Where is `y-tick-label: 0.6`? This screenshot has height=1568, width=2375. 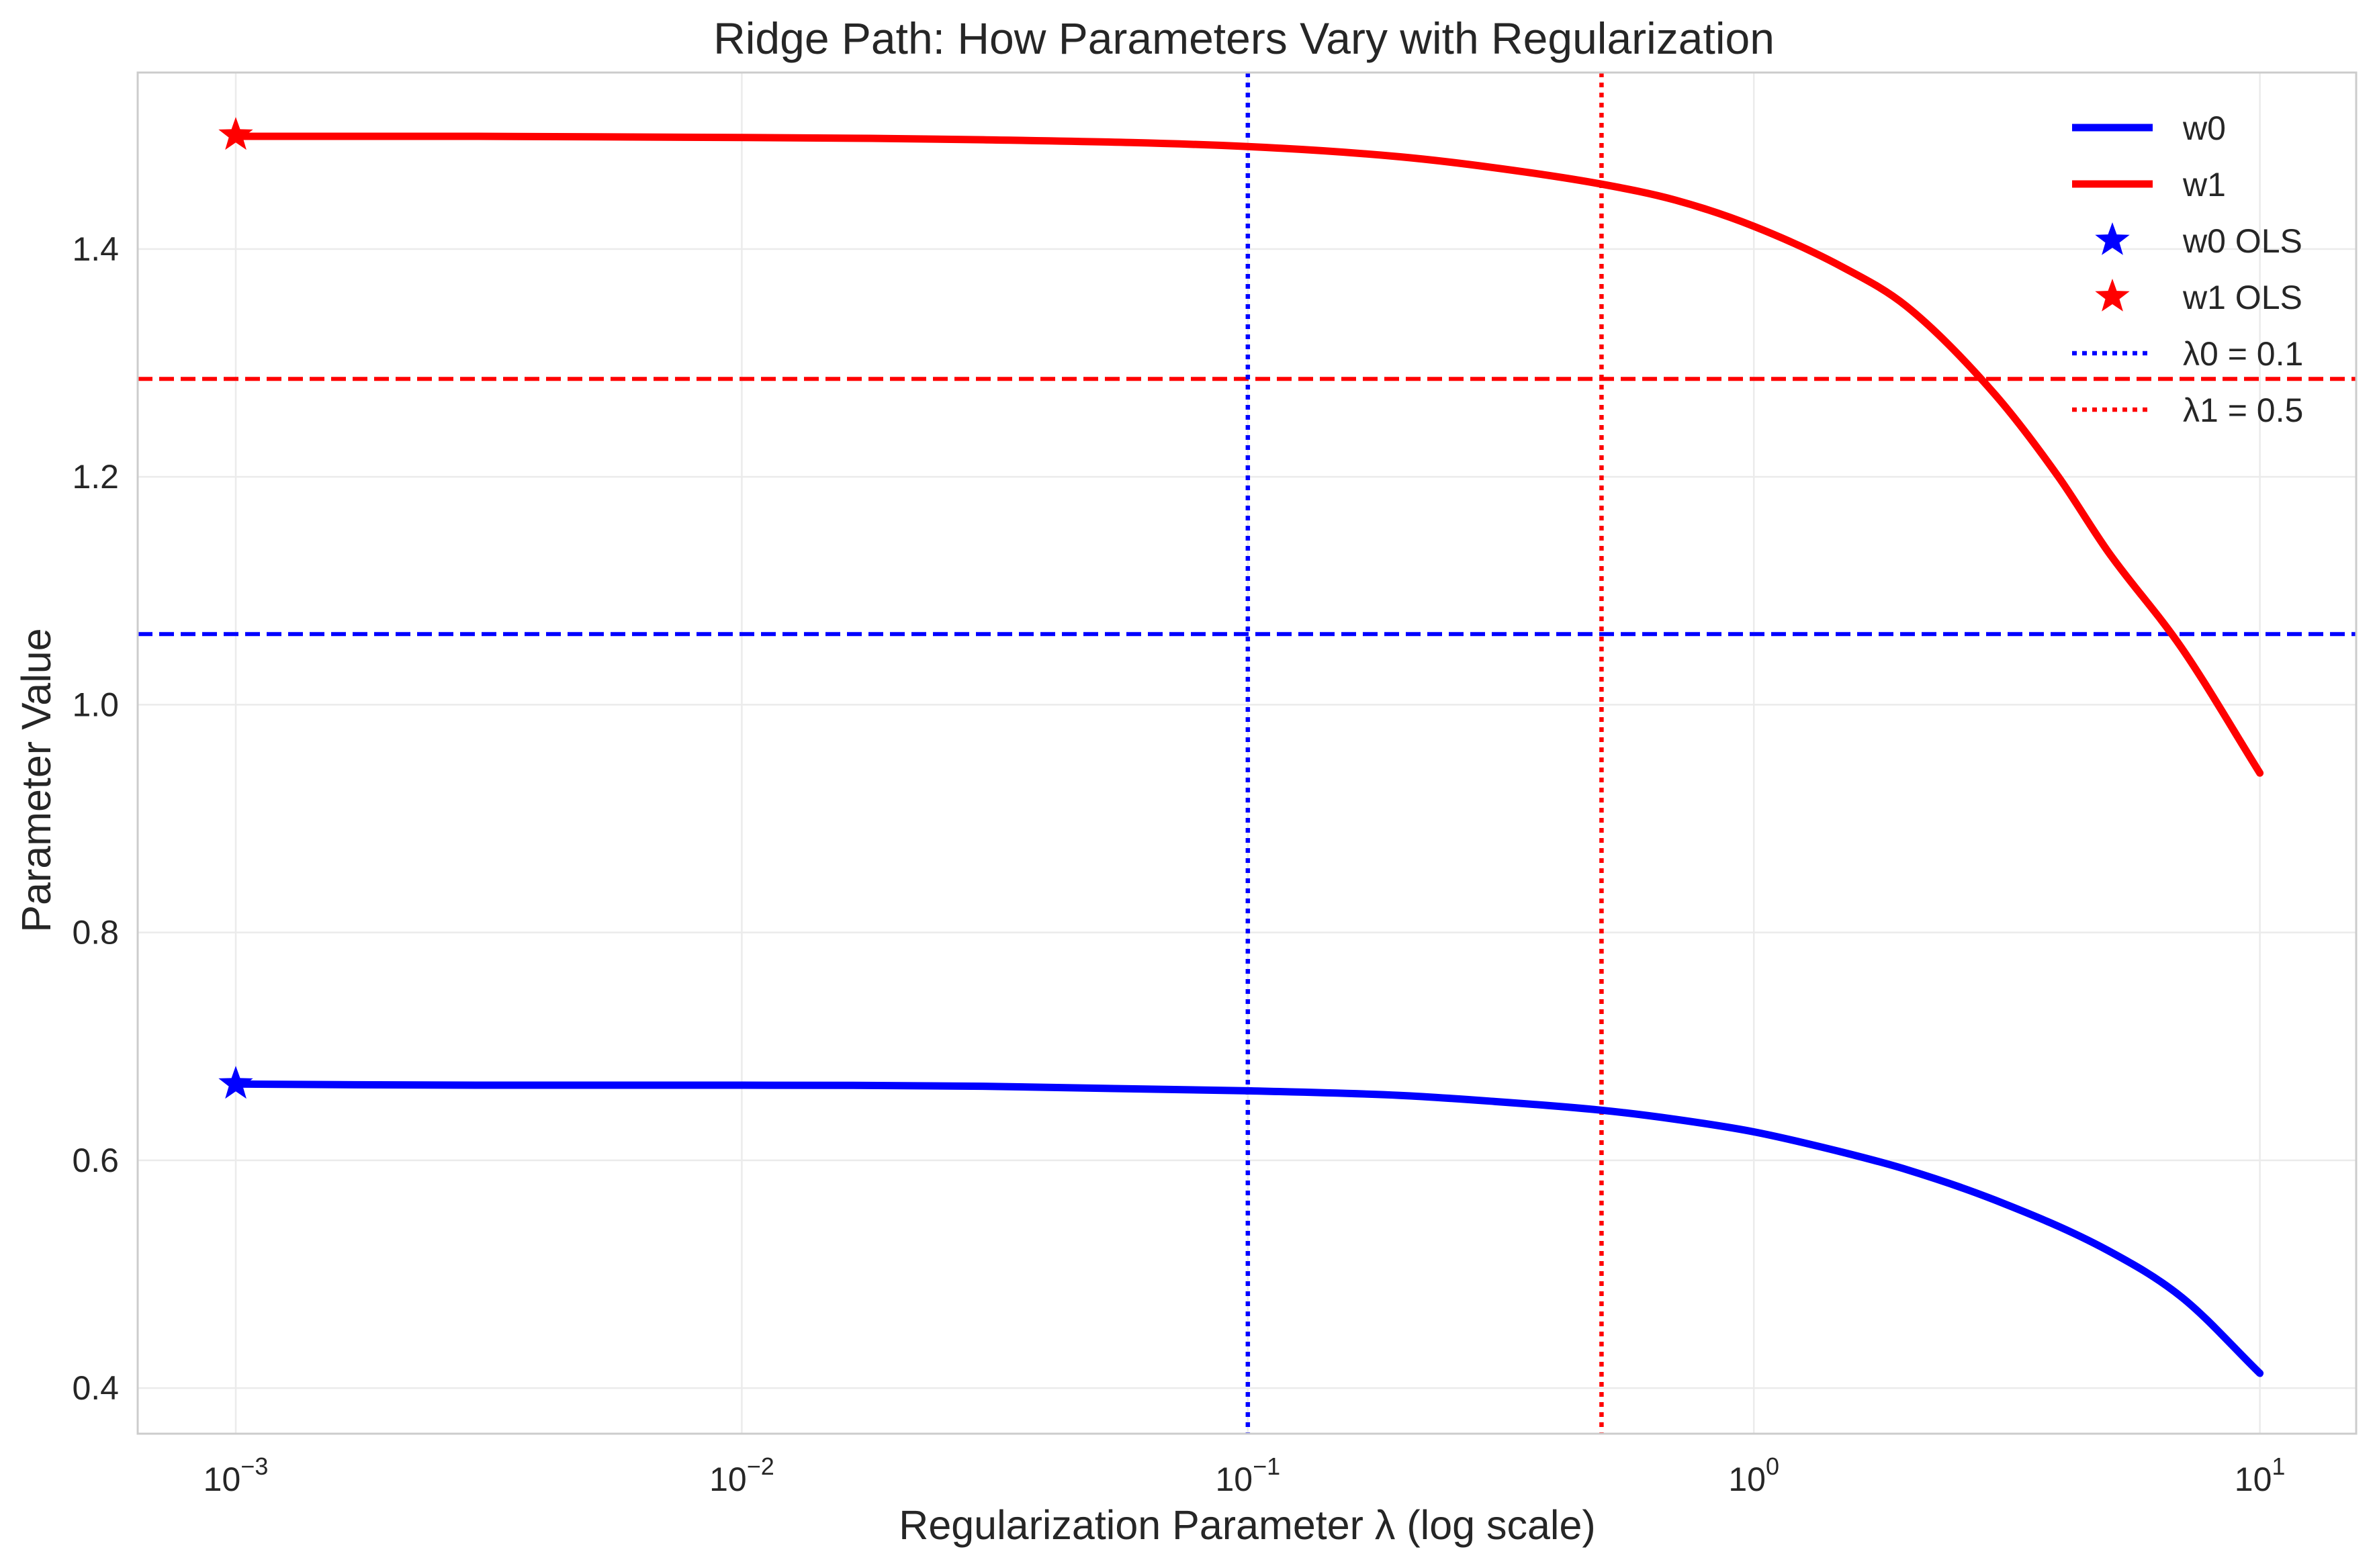 y-tick-label: 0.6 is located at coordinates (95, 1160).